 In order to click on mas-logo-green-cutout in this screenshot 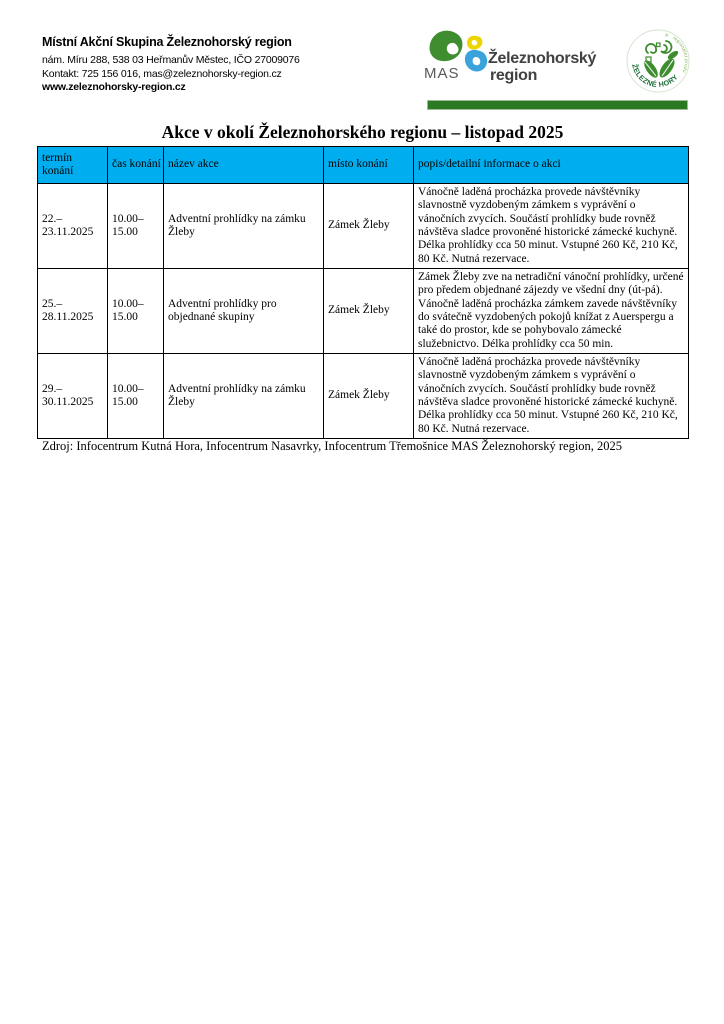, I will do `click(452, 48)`.